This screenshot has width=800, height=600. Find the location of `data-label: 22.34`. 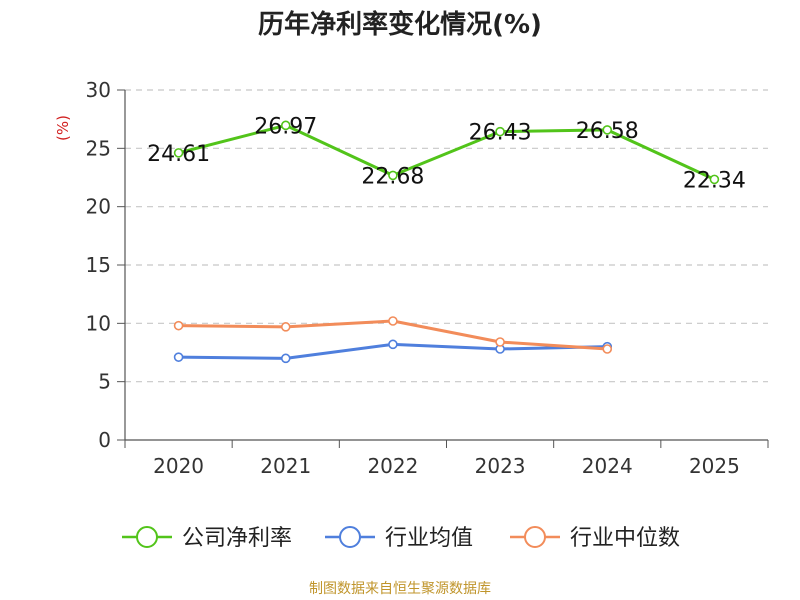

data-label: 22.34 is located at coordinates (714, 180).